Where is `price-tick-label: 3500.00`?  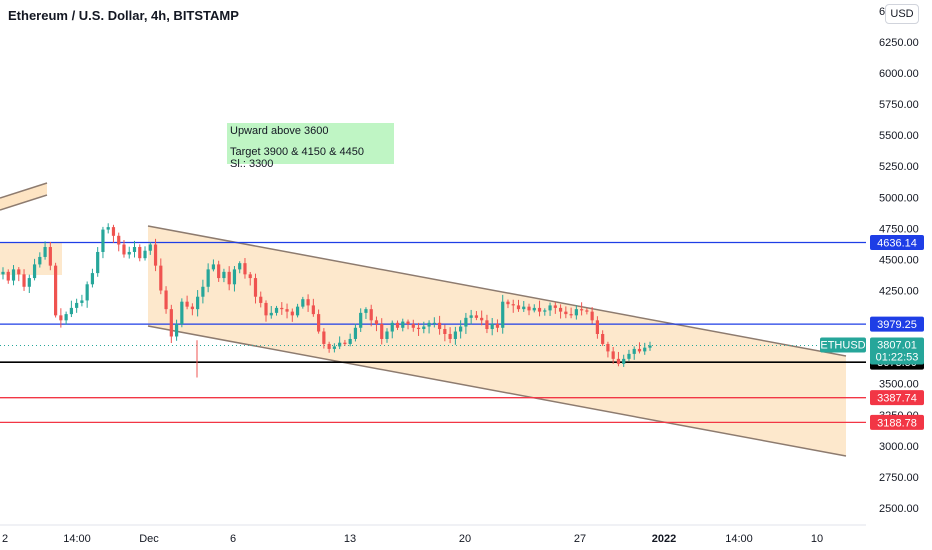
price-tick-label: 3500.00 is located at coordinates (899, 385).